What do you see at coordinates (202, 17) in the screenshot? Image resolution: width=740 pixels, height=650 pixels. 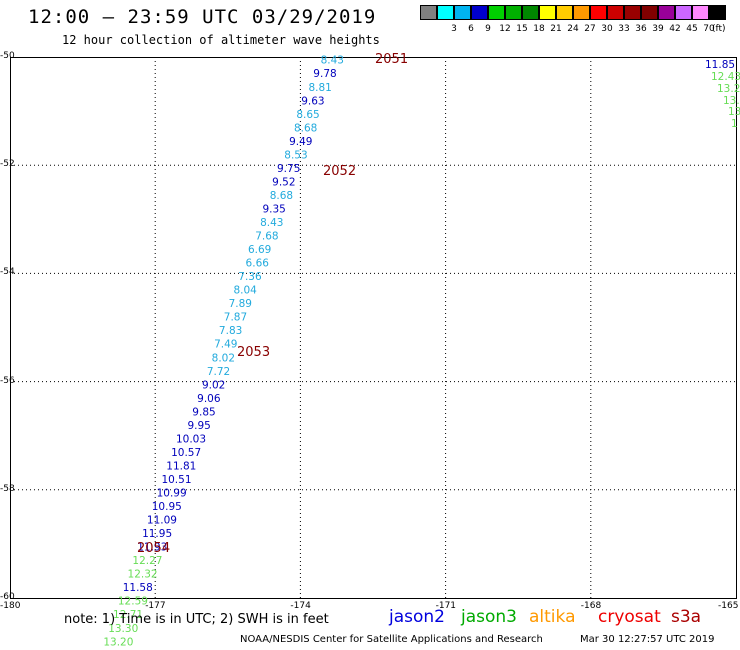 I see `map-title: 12:00 – 23:59 UTC 03/29/2019` at bounding box center [202, 17].